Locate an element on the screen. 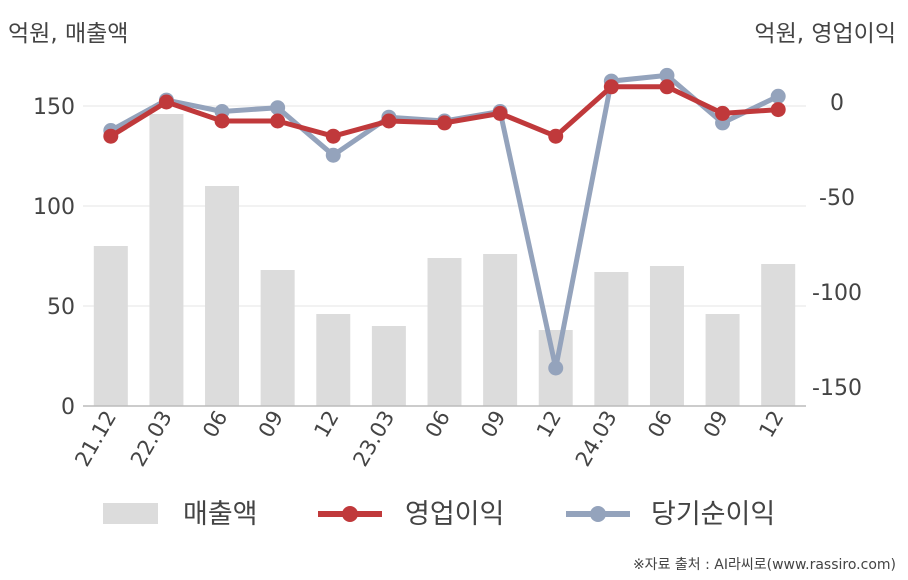  right-tick-label: 0 is located at coordinates (837, 103).